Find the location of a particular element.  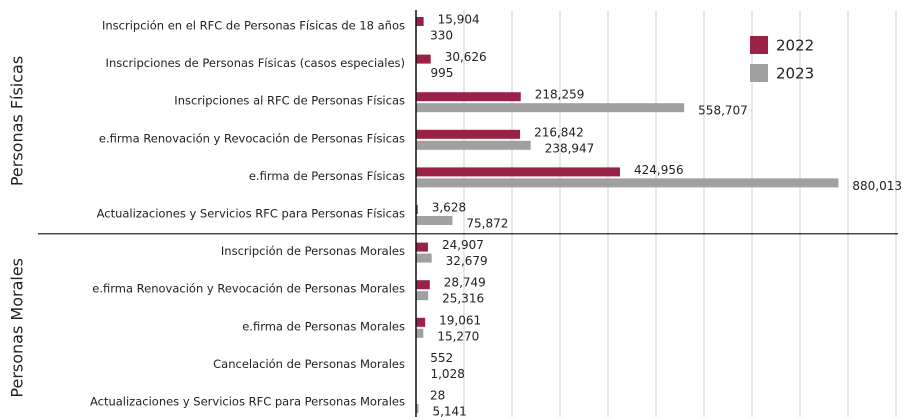

value-label: 330 is located at coordinates (441, 36).